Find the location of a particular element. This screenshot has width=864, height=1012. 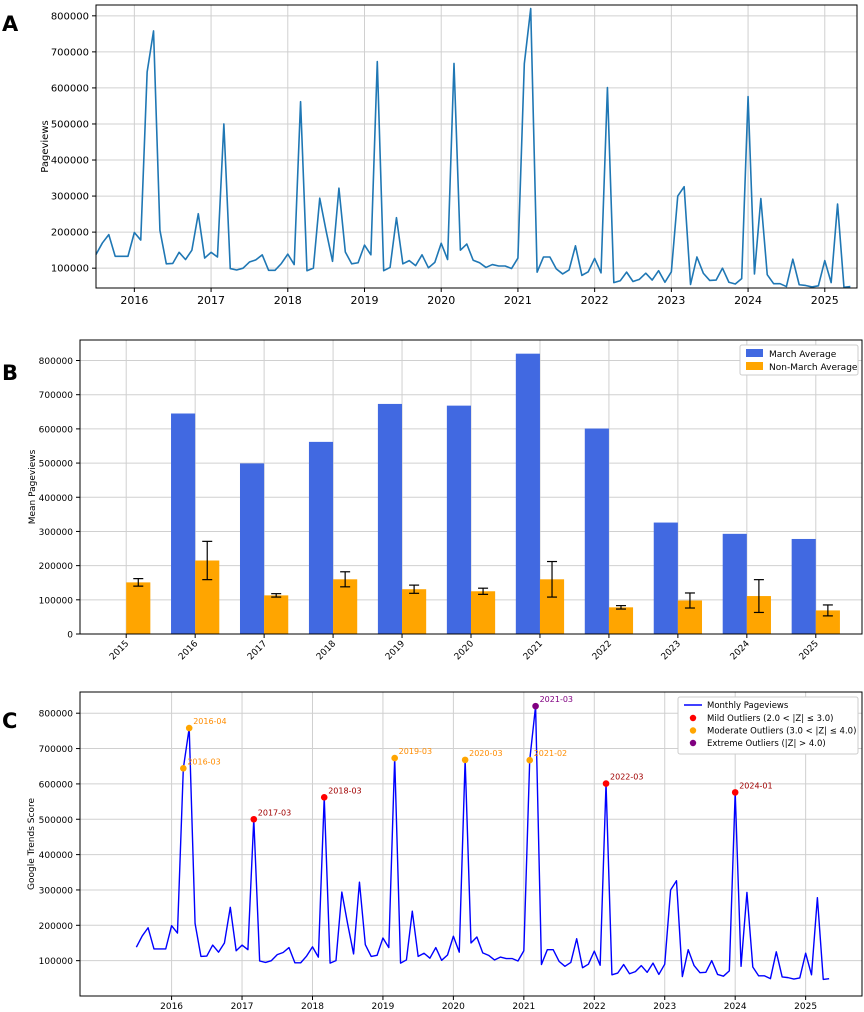

bar-march-2024 is located at coordinates (734, 583).